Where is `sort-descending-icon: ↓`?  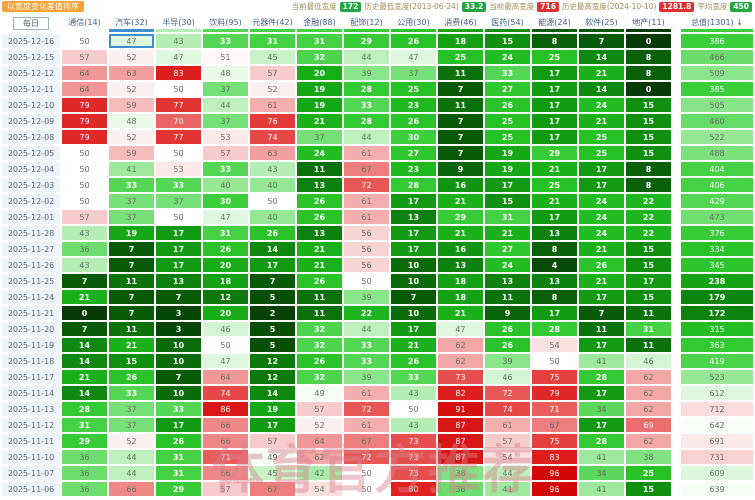 sort-descending-icon: ↓ is located at coordinates (739, 22).